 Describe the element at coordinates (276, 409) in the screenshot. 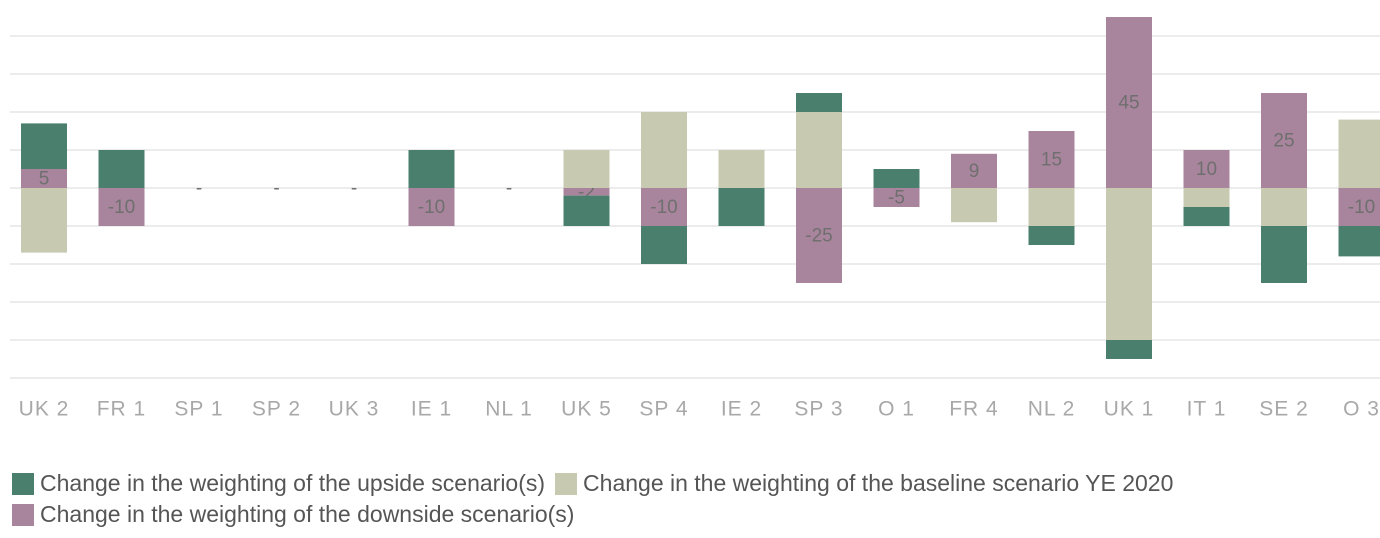

I see `x-tick-label: SP 2` at that location.